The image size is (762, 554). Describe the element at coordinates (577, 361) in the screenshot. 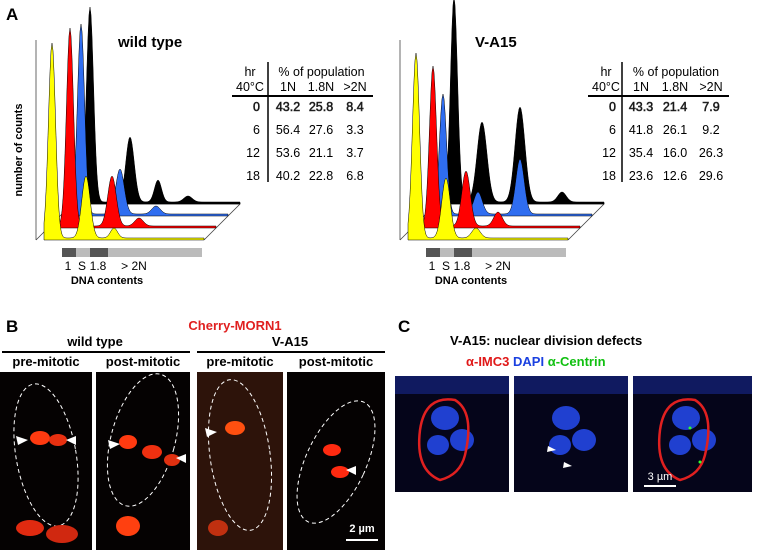

I see `stain-label: α-Centrin` at that location.